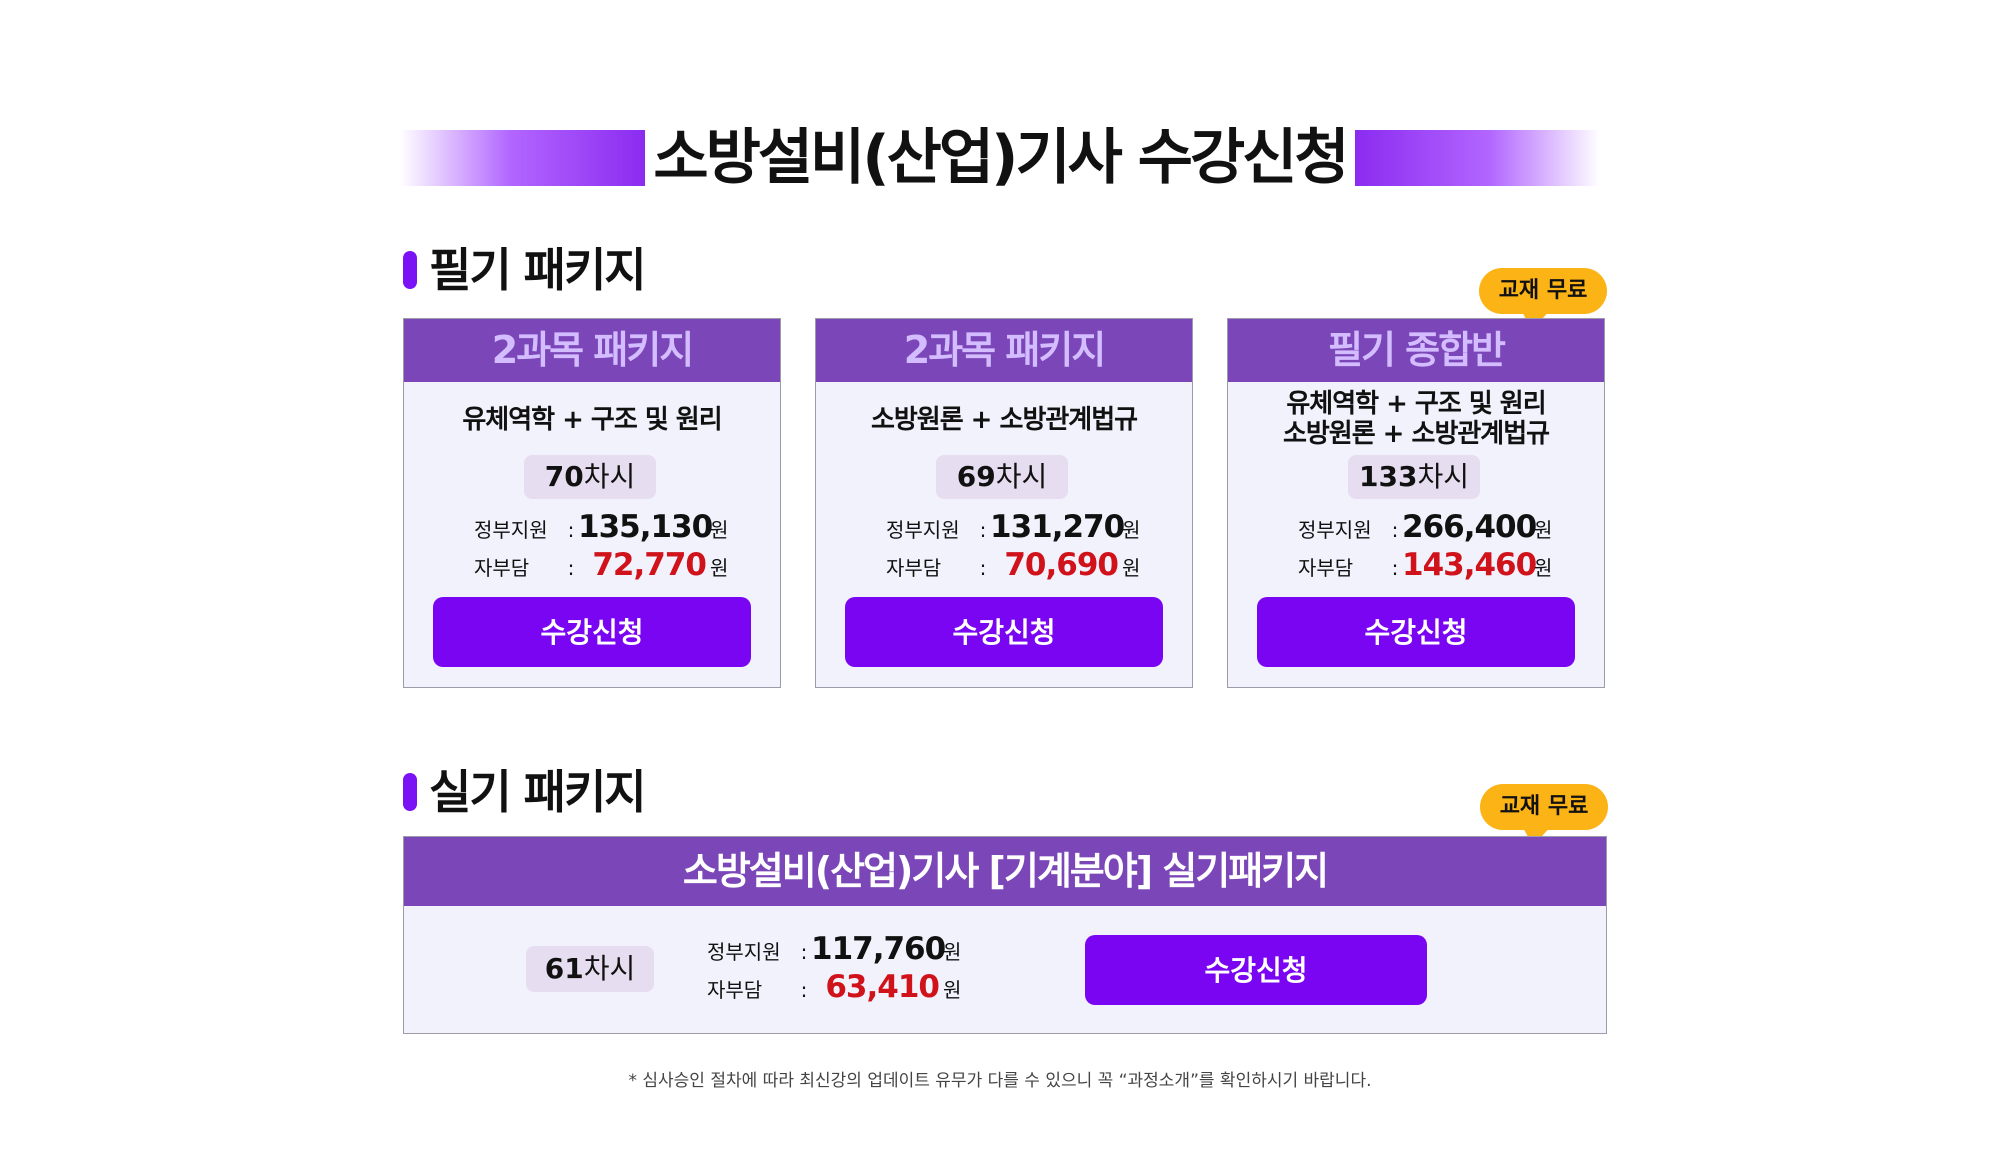  Describe the element at coordinates (1416, 350) in the screenshot. I see `package-name: 필기 종합반` at that location.